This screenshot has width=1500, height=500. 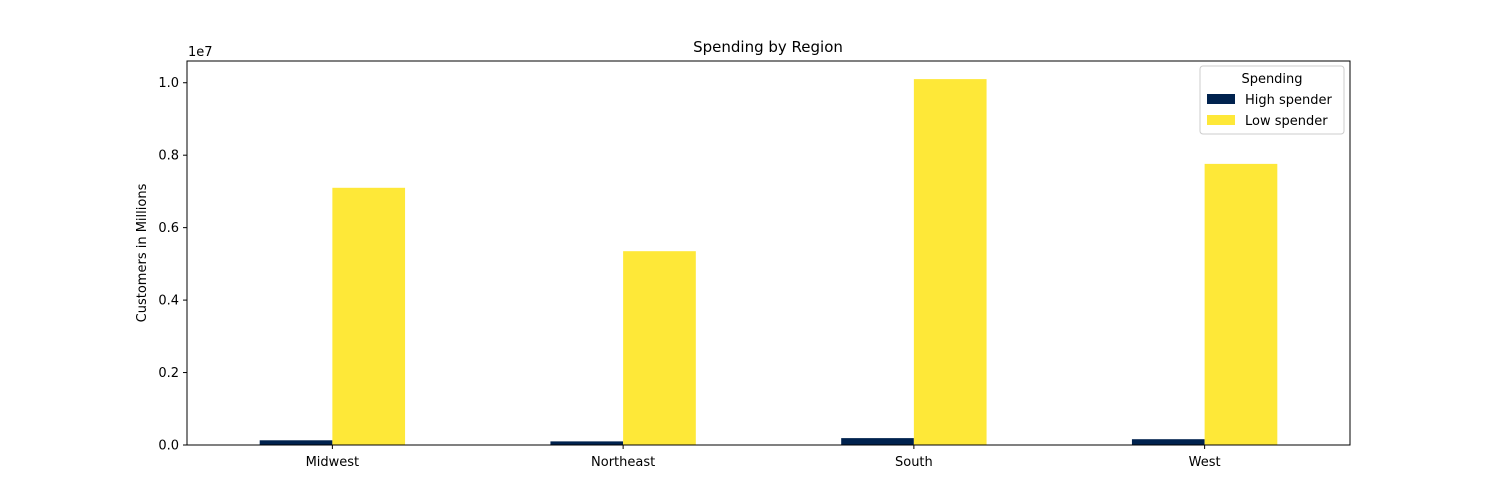 I want to click on y-tick-label: 0.0, so click(x=168, y=446).